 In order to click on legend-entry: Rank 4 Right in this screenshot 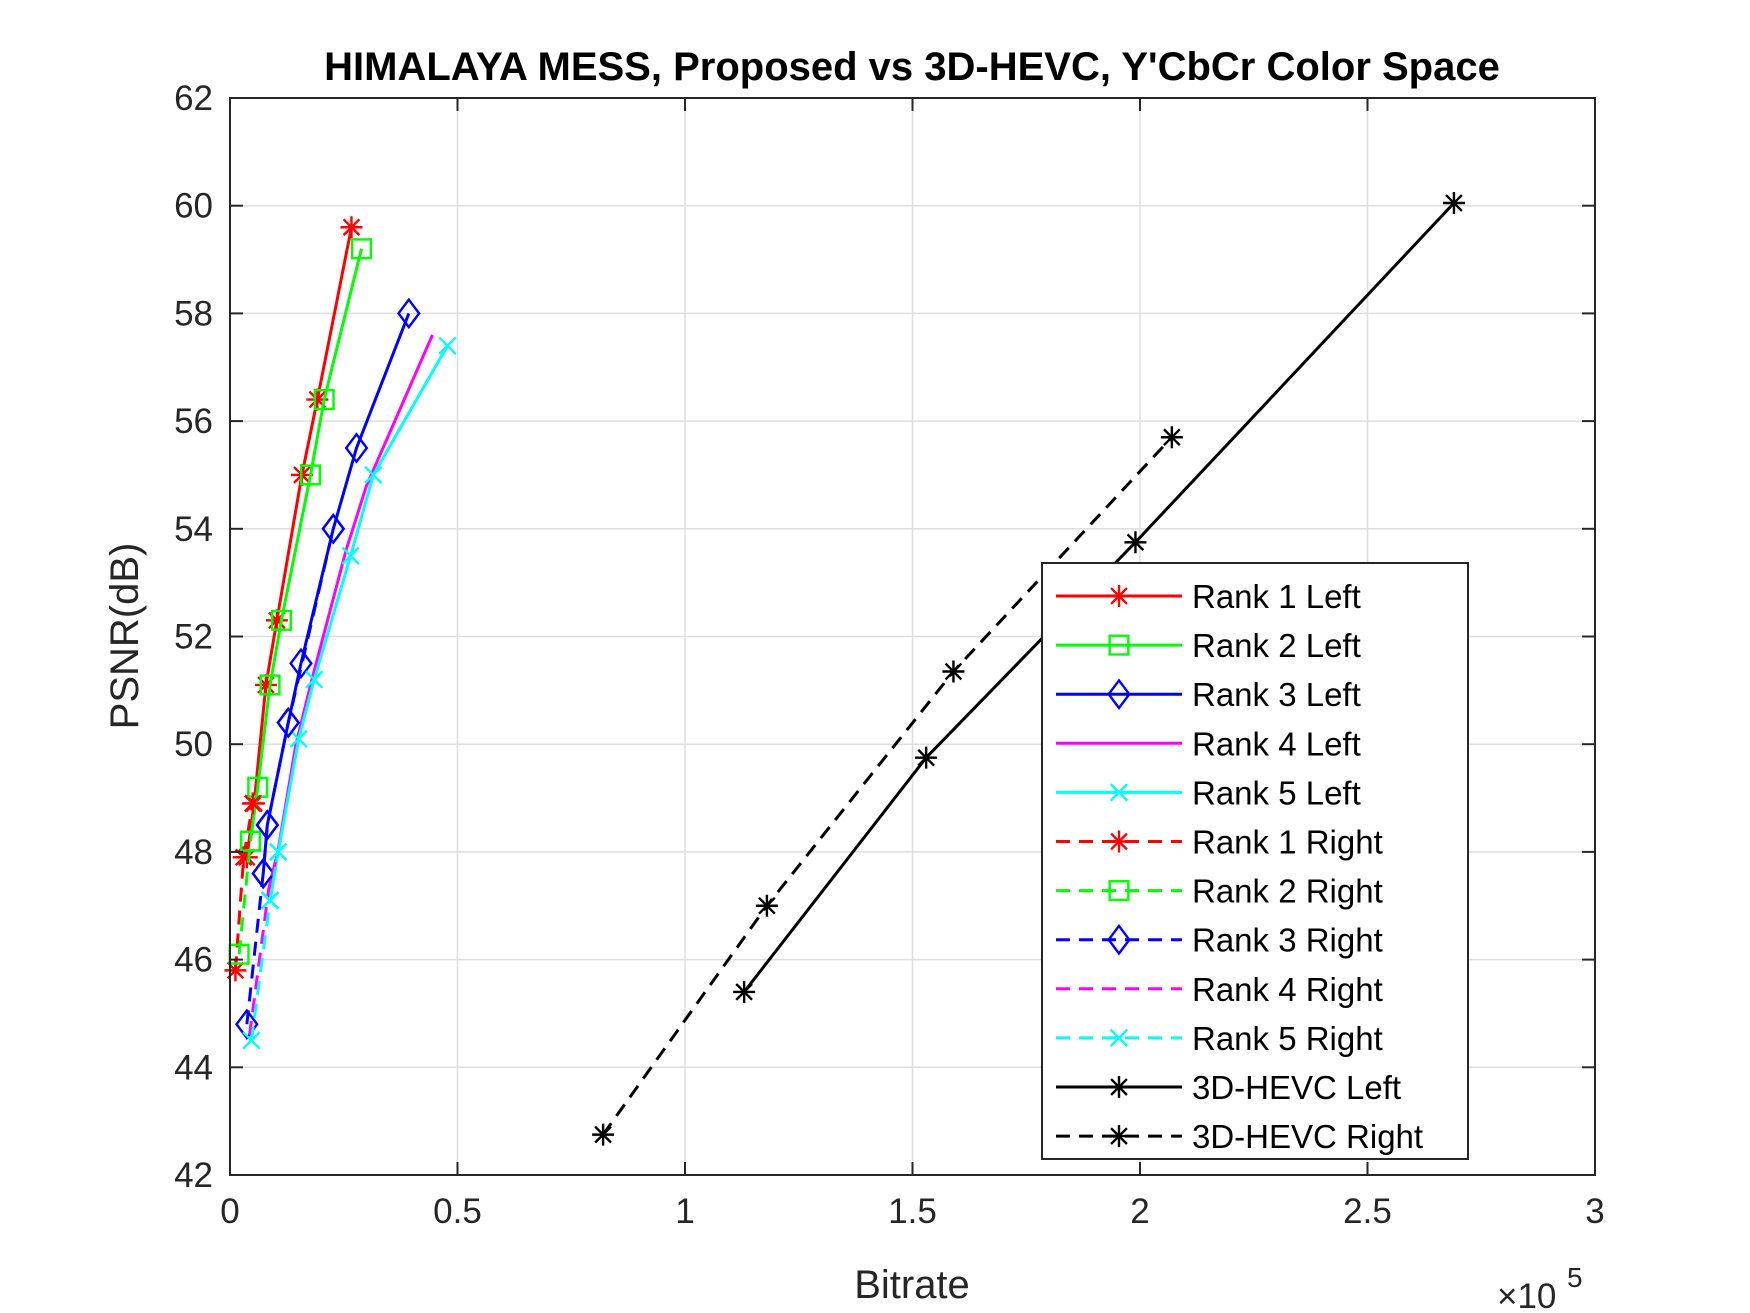, I will do `click(1219, 989)`.